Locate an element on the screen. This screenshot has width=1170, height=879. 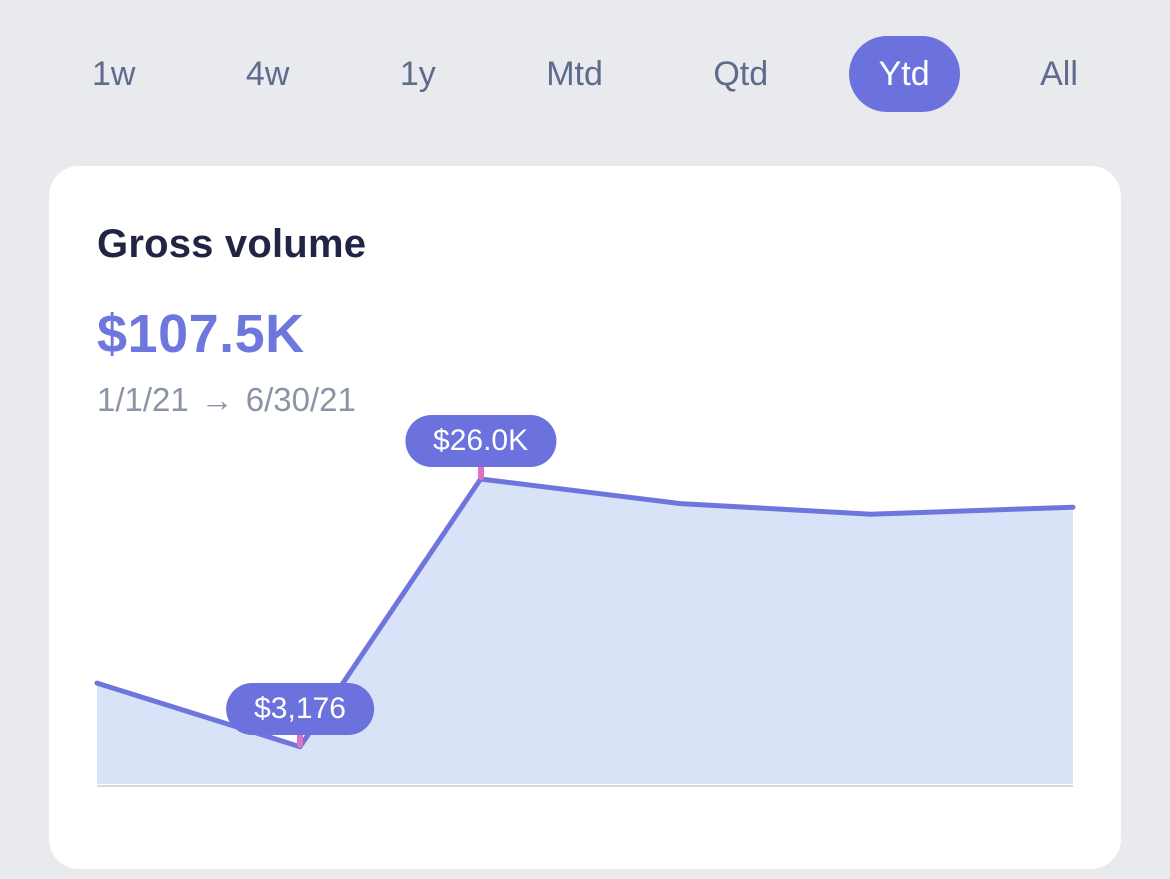
tab-1w: 1w is located at coordinates (113, 74).